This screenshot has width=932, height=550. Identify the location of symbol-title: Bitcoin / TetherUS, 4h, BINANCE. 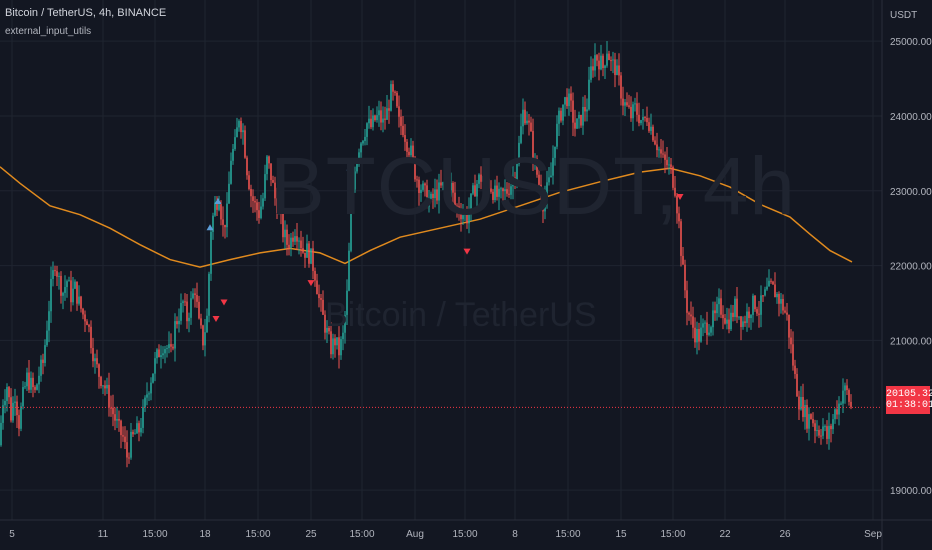
(86, 13).